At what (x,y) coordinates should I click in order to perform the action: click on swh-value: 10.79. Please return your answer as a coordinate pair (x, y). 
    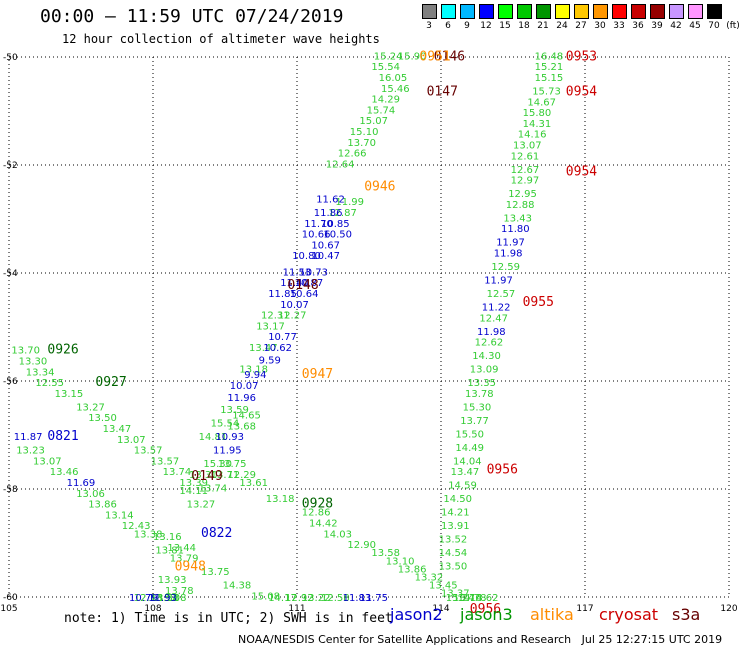
    Looking at the image, I should click on (143, 598).